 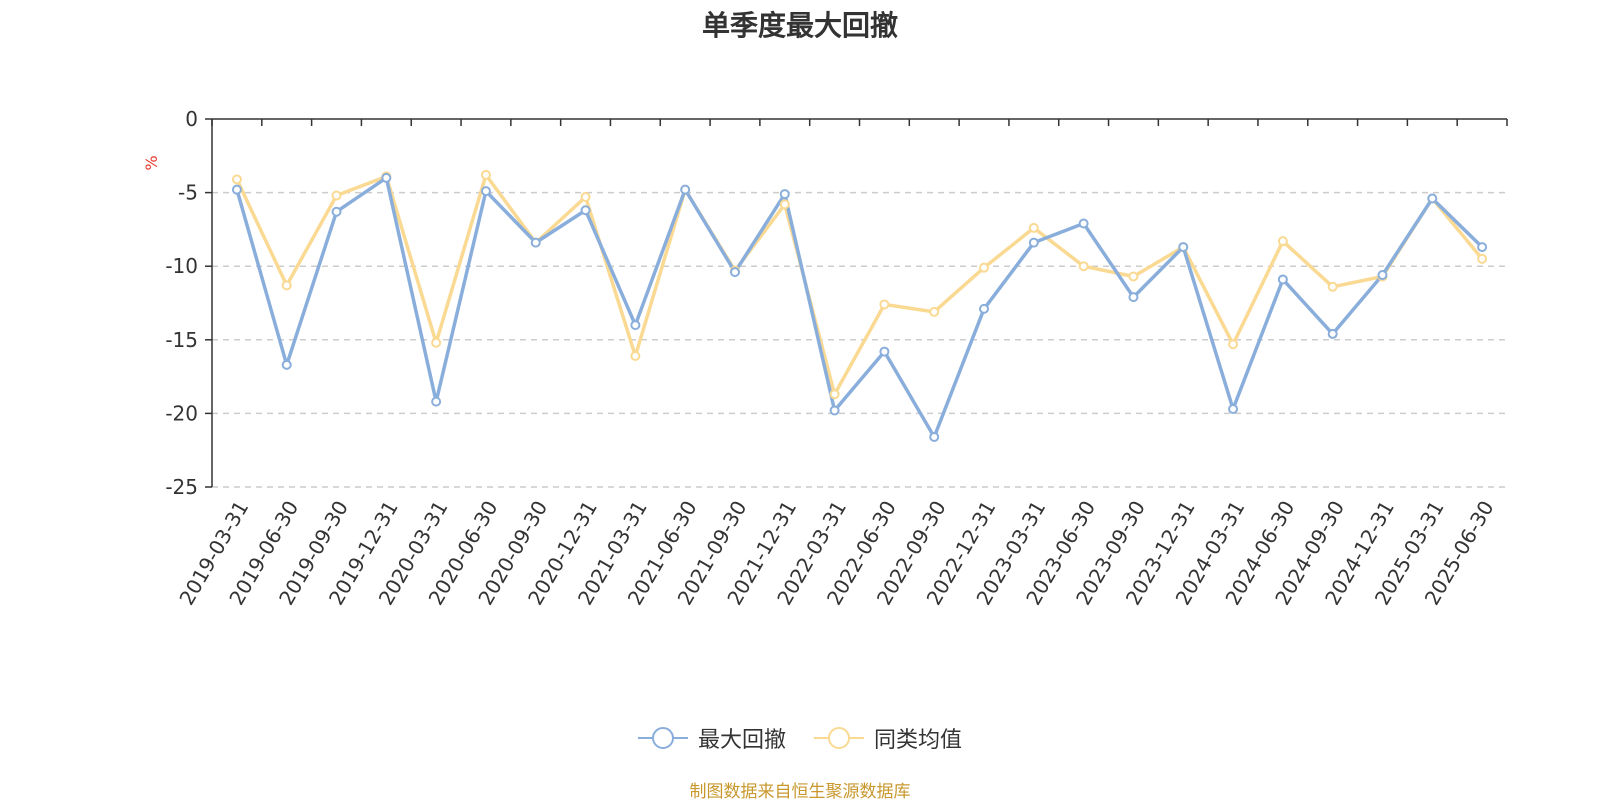 I want to click on legend-peer-average-swatch-icon, so click(x=839, y=738).